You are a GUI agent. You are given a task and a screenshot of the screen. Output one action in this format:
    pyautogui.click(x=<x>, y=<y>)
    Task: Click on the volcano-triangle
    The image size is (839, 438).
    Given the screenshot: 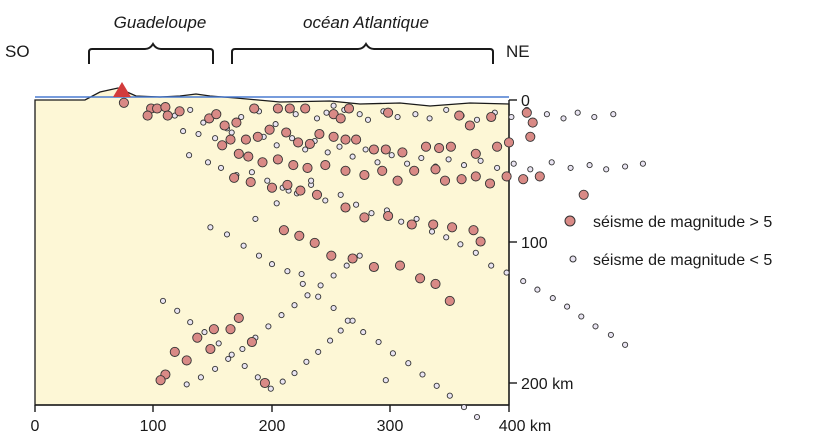 What is the action you would take?
    pyautogui.click(x=122, y=89)
    